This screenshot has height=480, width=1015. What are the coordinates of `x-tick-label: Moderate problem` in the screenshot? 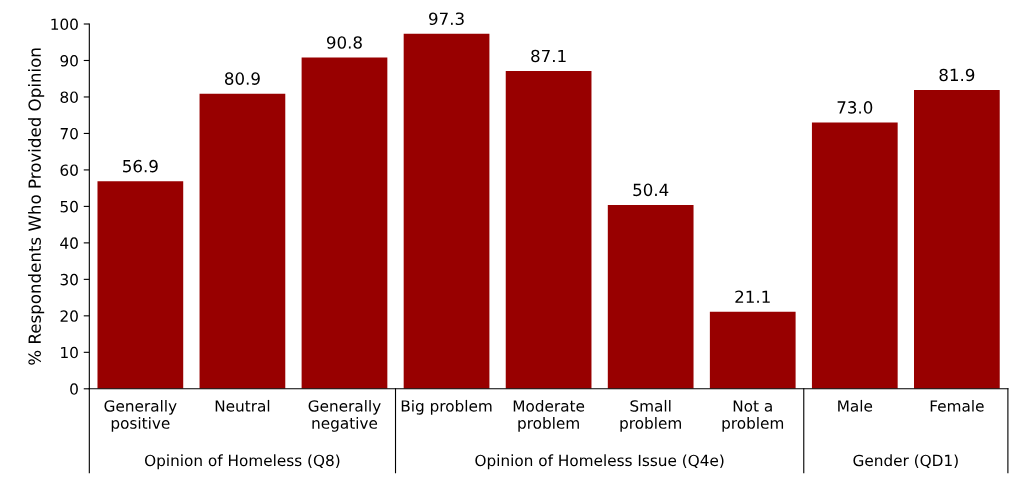 It's located at (549, 415).